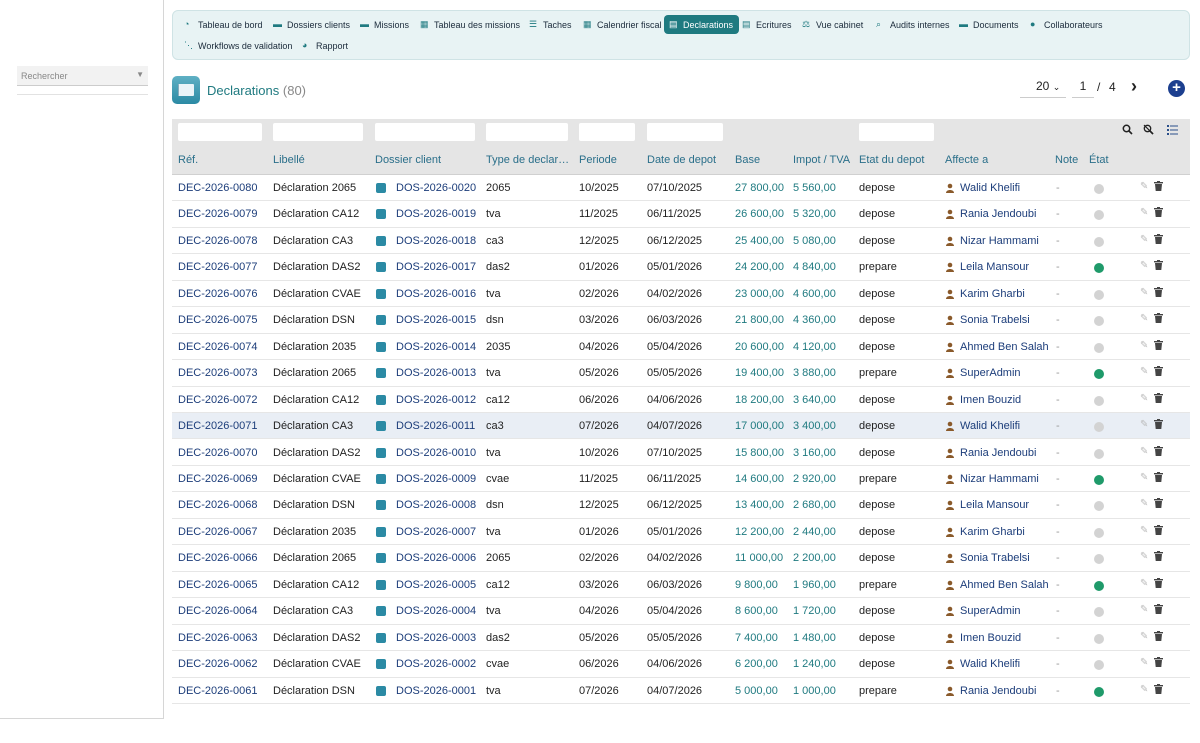 This screenshot has height=743, width=1200. What do you see at coordinates (702, 24) in the screenshot?
I see `menu-item-declarations: ▤ Declarations` at bounding box center [702, 24].